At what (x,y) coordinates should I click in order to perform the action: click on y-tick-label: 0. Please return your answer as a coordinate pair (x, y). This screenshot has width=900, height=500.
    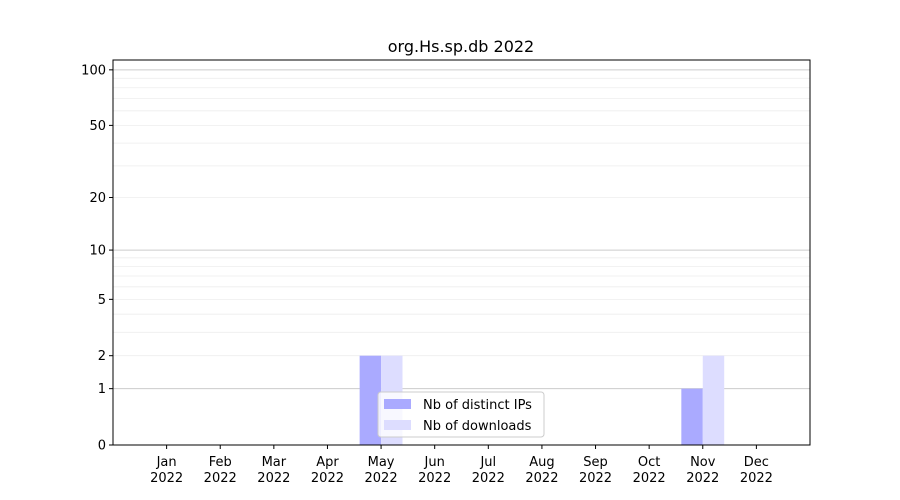
    Looking at the image, I should click on (102, 446).